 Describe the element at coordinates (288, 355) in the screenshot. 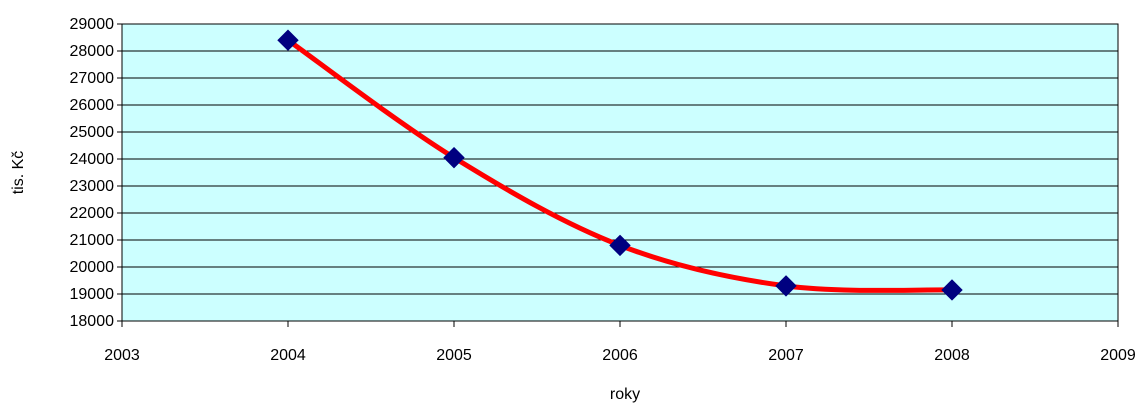

I see `x-tick-label-2004: 2004` at that location.